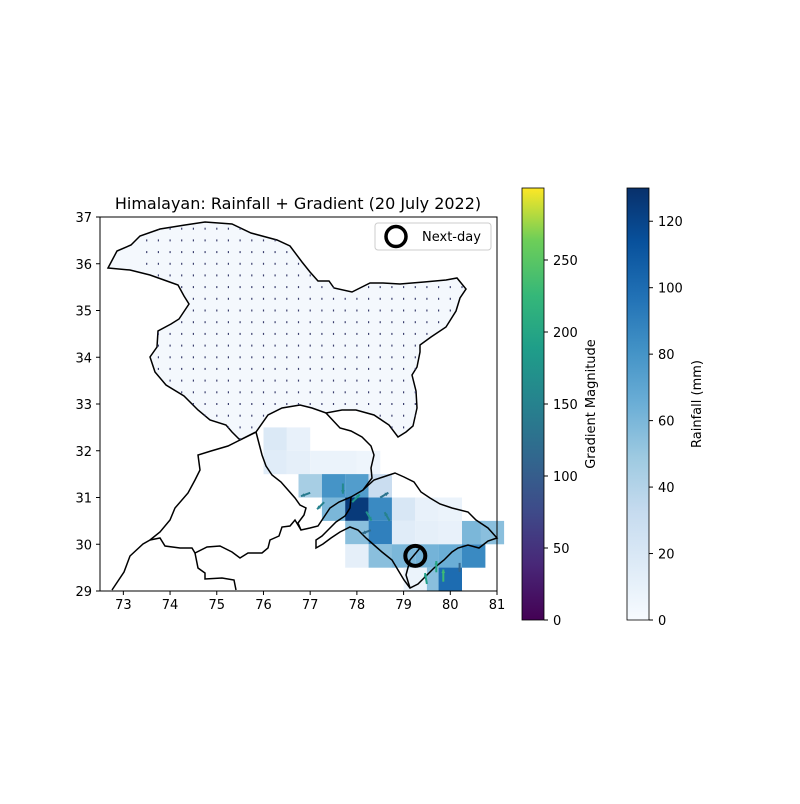 The width and height of the screenshot is (800, 804). I want to click on rainfall-cell, so click(310, 486).